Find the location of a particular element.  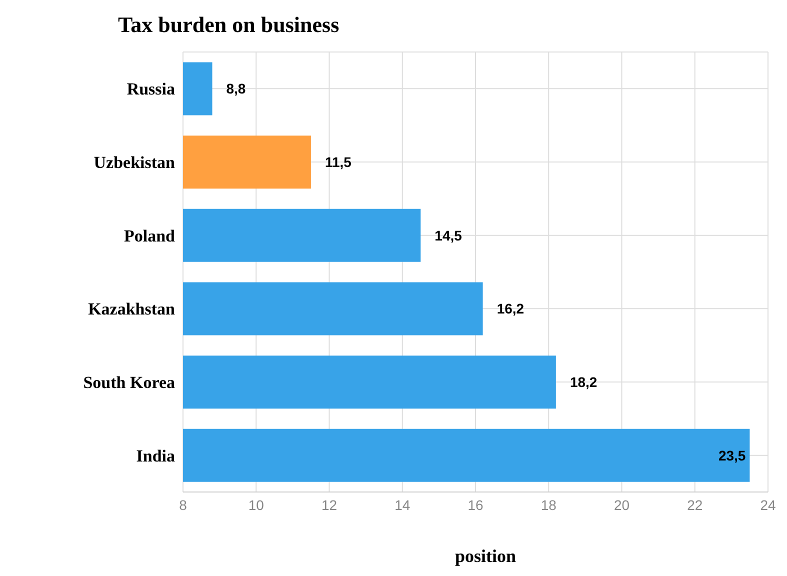

x-tick-label: 14 is located at coordinates (402, 504).